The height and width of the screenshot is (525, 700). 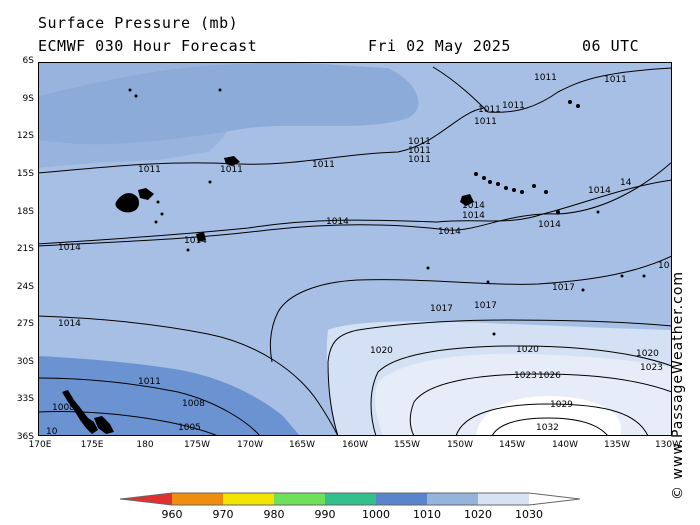 I want to click on x-label: 170W, so click(x=250, y=445).